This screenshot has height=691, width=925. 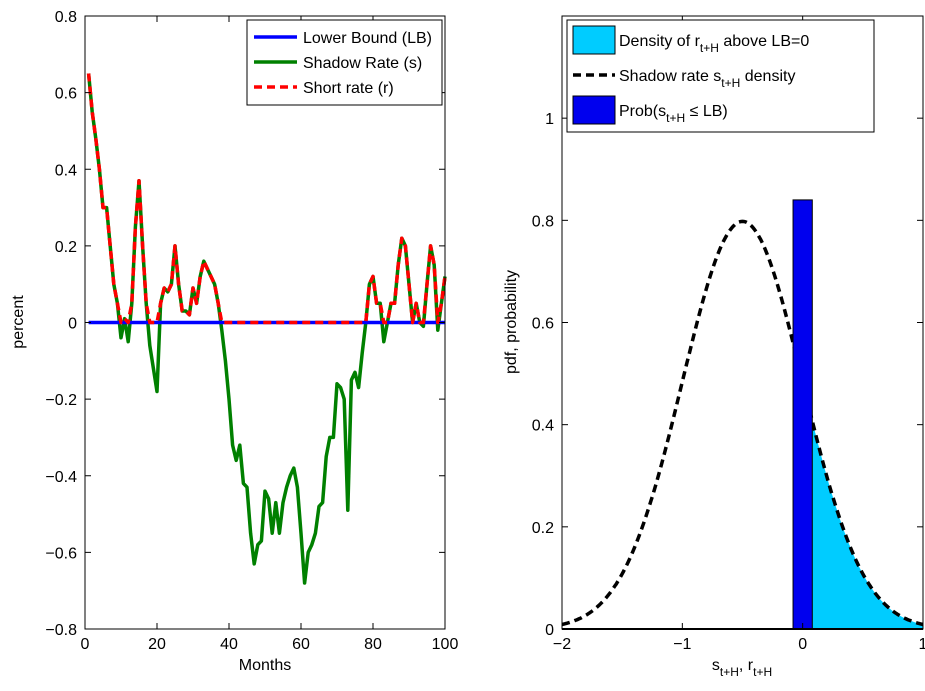 What do you see at coordinates (729, 672) in the screenshot?
I see `right-x-label-sub1: t+H` at bounding box center [729, 672].